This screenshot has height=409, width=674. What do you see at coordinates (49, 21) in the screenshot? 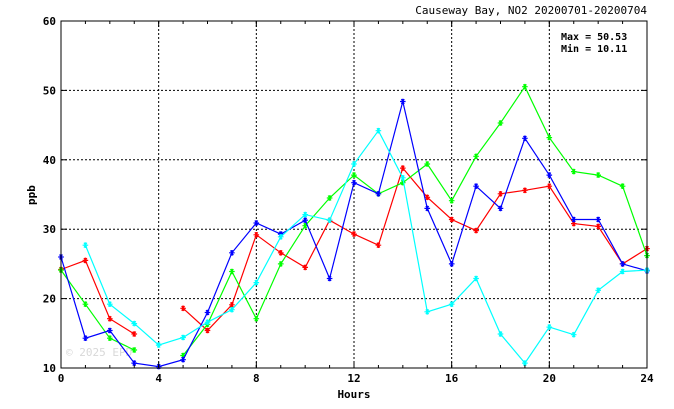
I see `y-tick-label: 60` at bounding box center [49, 21].